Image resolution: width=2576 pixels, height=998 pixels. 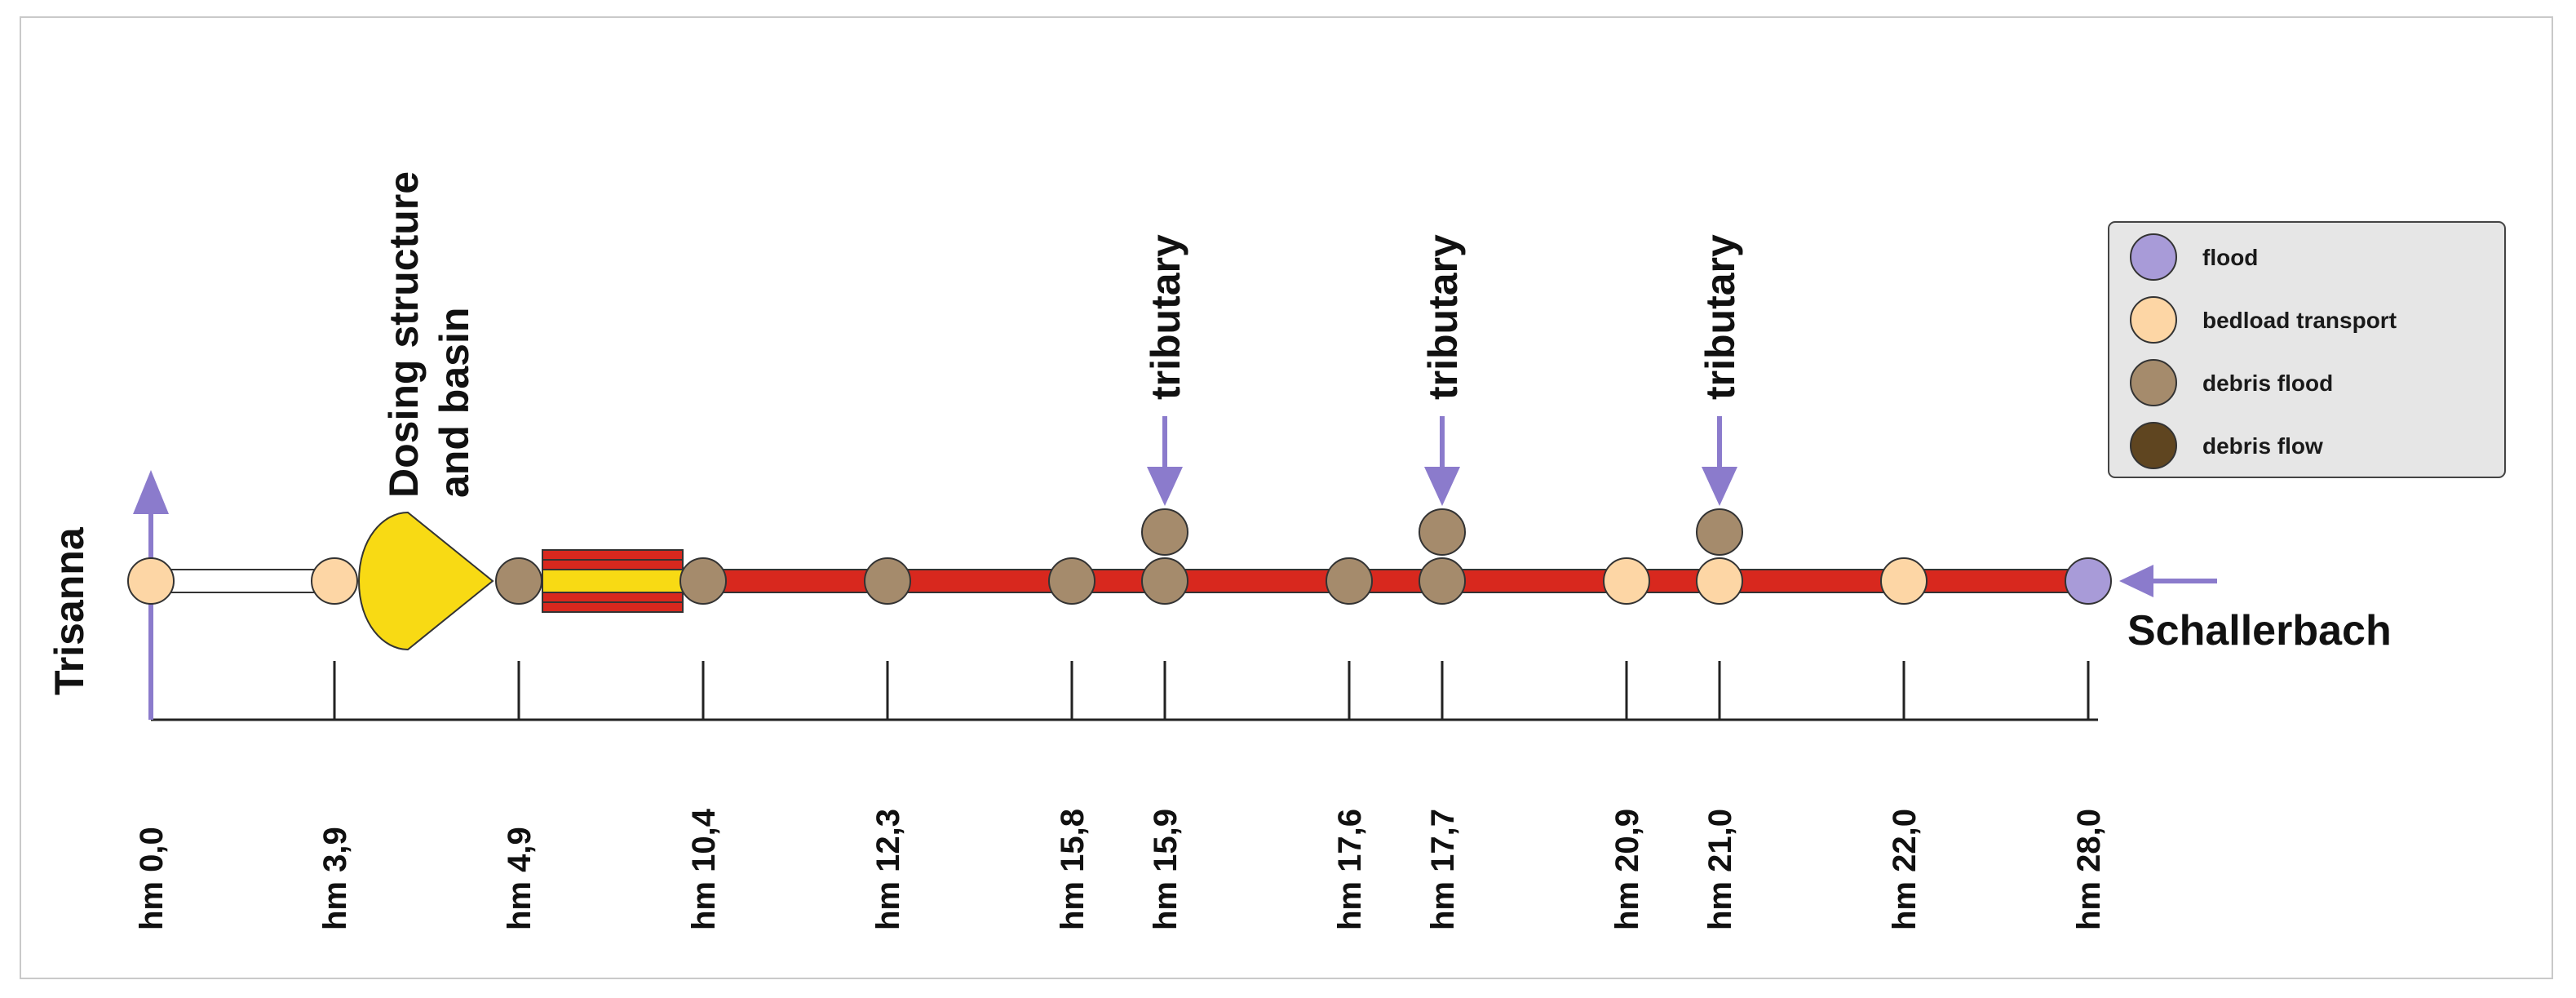 I want to click on legend-box, so click(x=2307, y=349).